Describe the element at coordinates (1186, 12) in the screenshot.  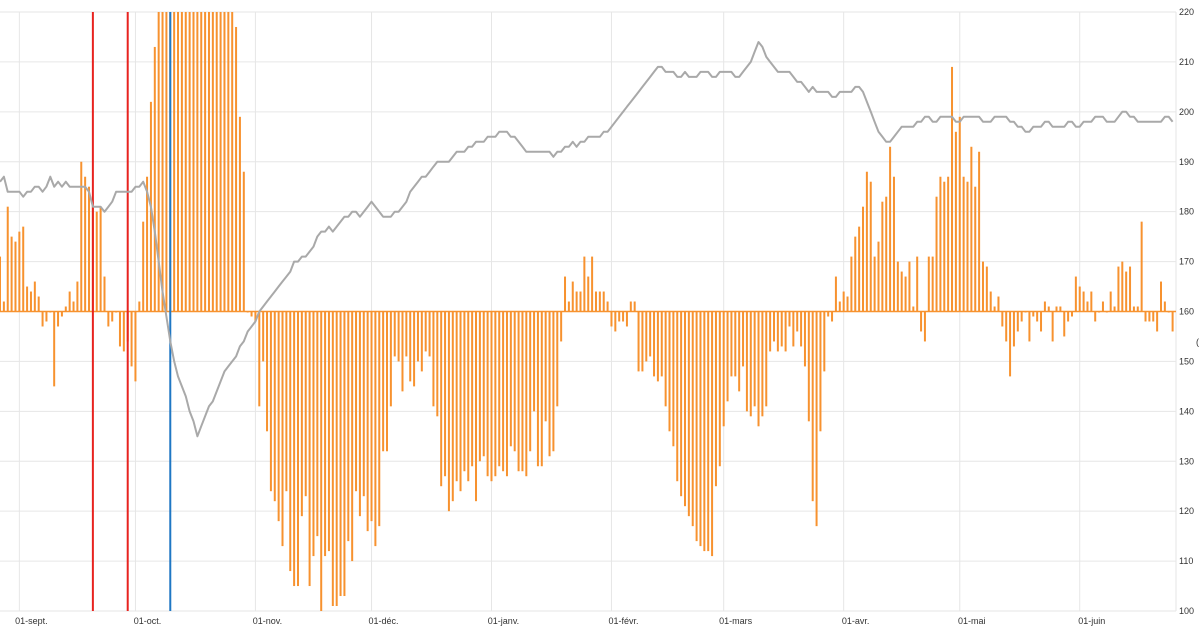
I see `y-tick-label: 220` at that location.